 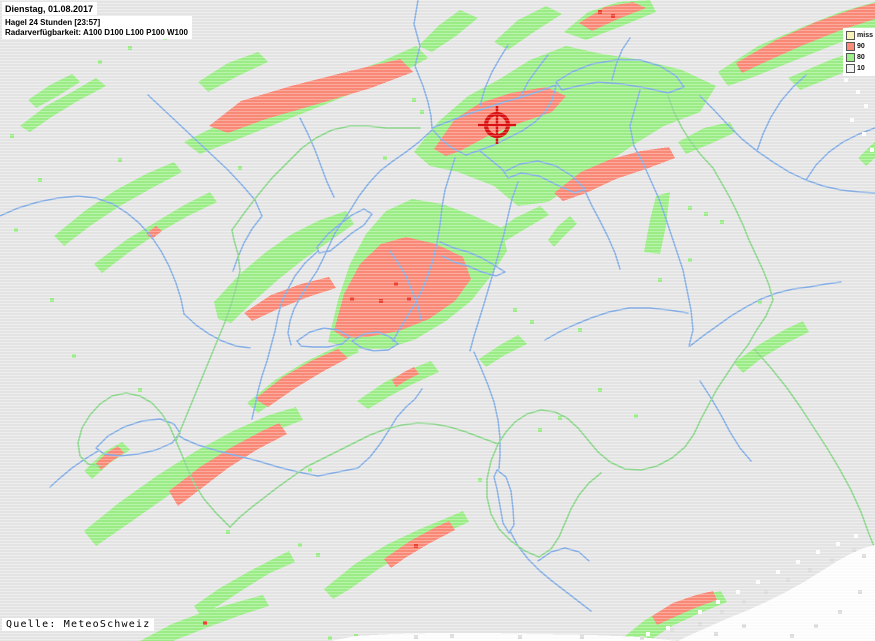 I want to click on no-data-white-areas, so click(x=602, y=593).